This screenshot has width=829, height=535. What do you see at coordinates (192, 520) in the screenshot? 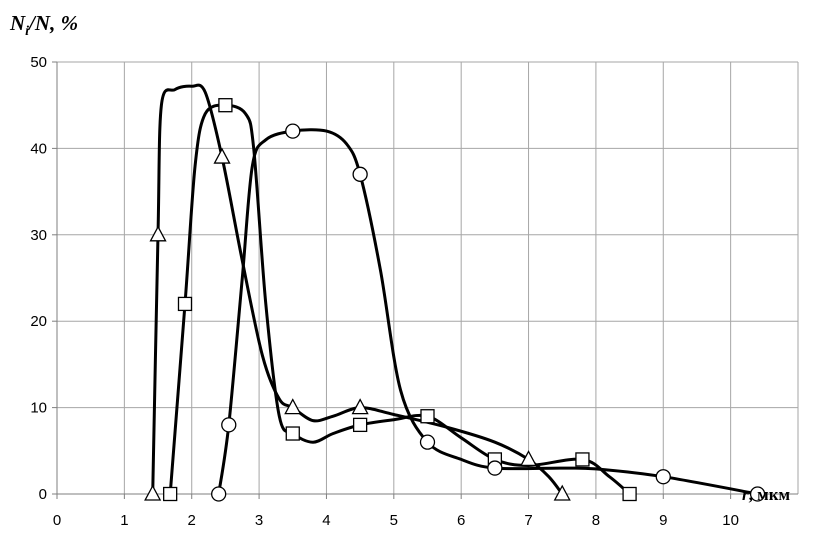
I see `x-tick-label: 2` at bounding box center [192, 520].